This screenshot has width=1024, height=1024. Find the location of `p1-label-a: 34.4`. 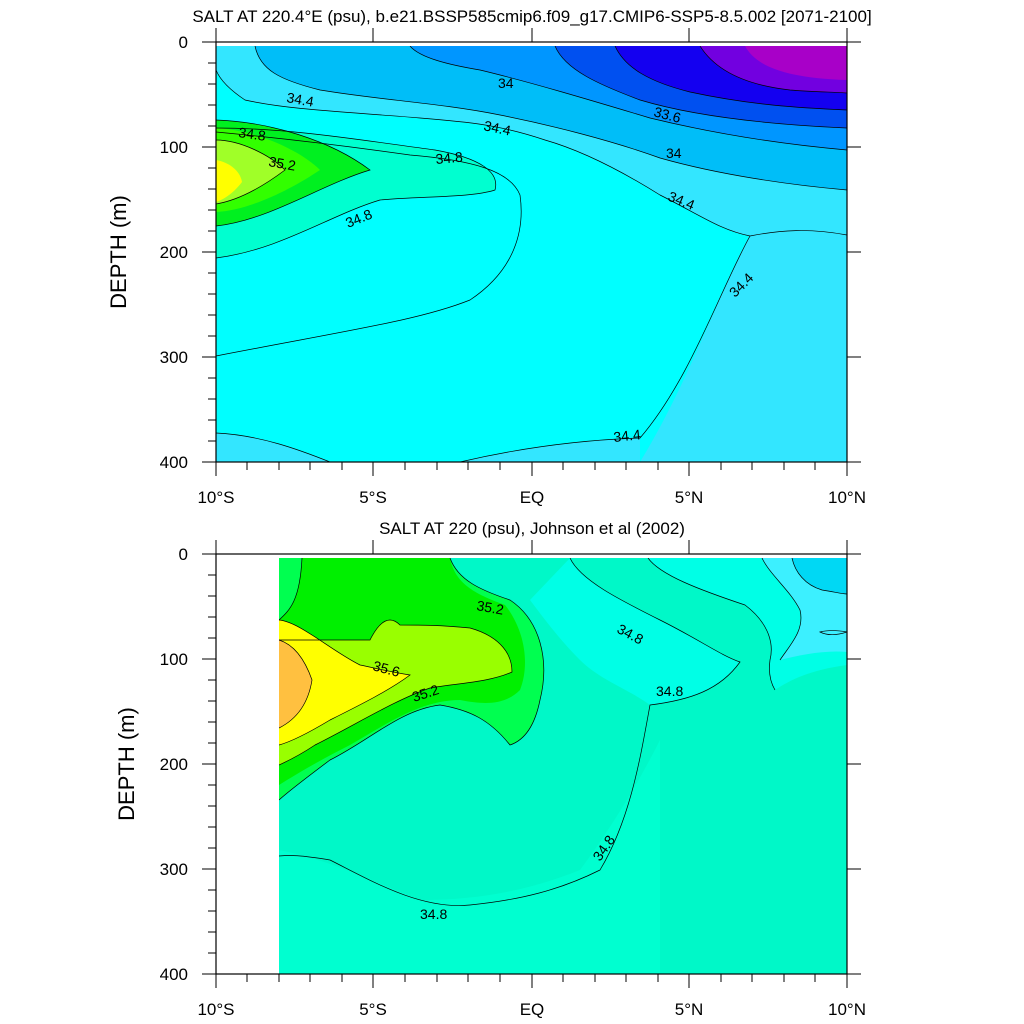

p1-label-a: 34.4 is located at coordinates (300, 99).